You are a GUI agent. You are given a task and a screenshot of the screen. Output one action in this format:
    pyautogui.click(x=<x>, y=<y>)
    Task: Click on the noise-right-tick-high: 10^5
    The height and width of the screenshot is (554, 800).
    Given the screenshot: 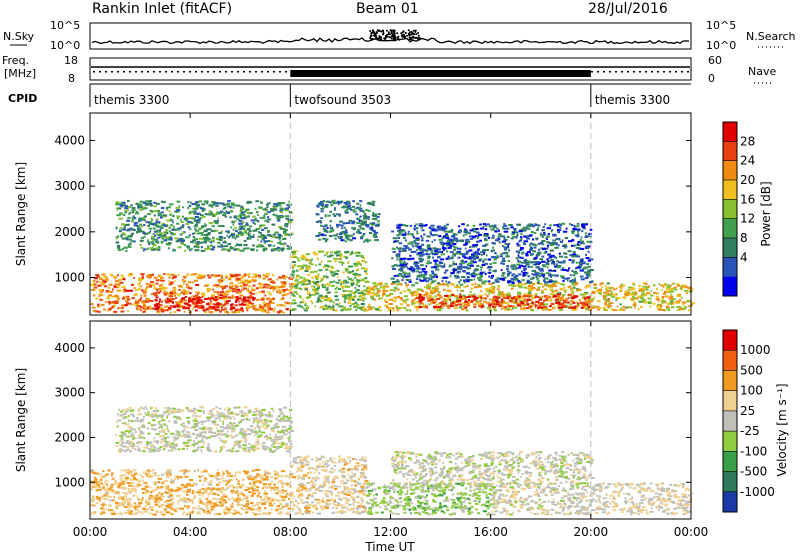 What is the action you would take?
    pyautogui.click(x=721, y=25)
    